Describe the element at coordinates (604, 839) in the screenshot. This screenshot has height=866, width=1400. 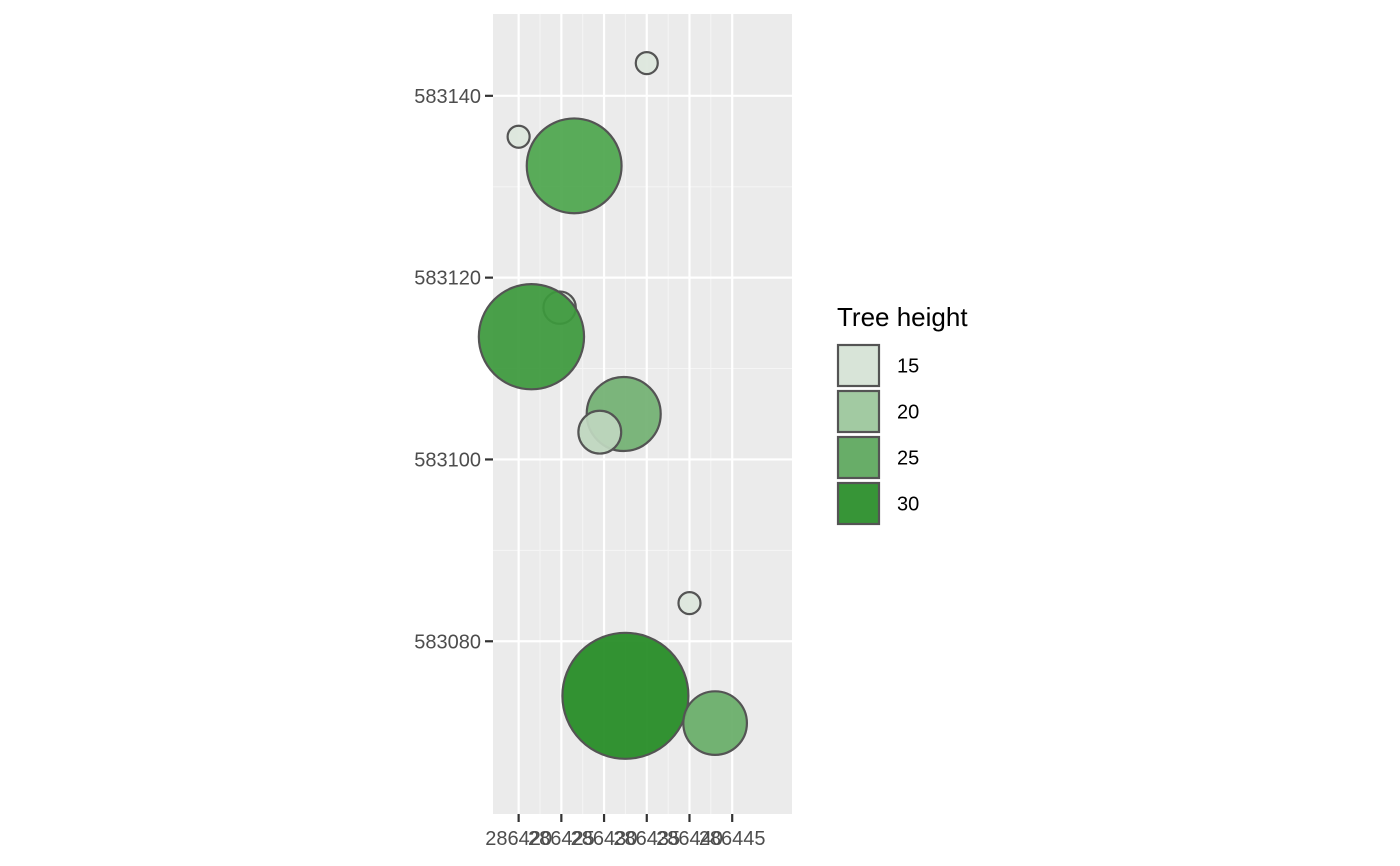
I see `x-tick-label: 286430` at that location.